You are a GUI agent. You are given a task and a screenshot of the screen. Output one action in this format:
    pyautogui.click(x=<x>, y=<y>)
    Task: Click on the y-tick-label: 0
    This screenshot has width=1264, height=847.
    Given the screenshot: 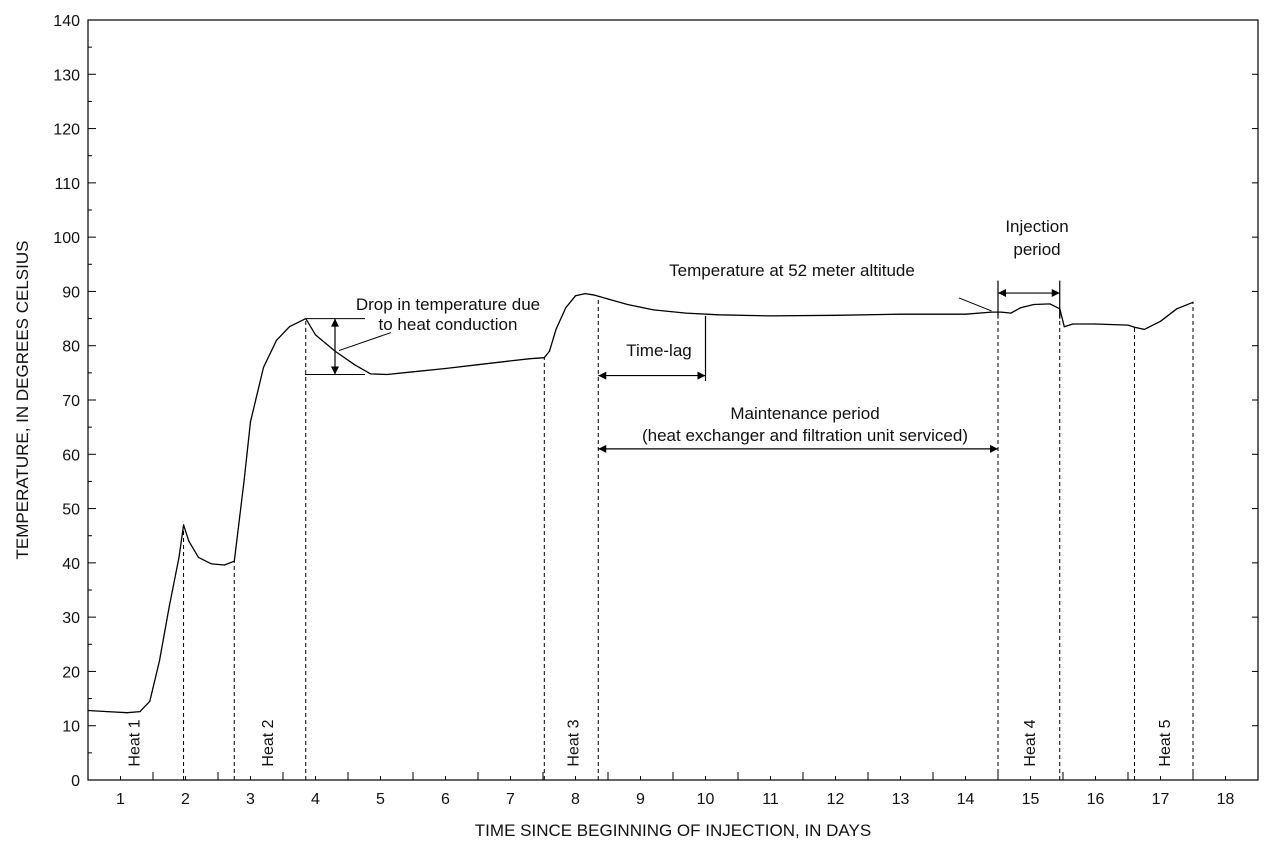 What is the action you would take?
    pyautogui.click(x=75, y=781)
    